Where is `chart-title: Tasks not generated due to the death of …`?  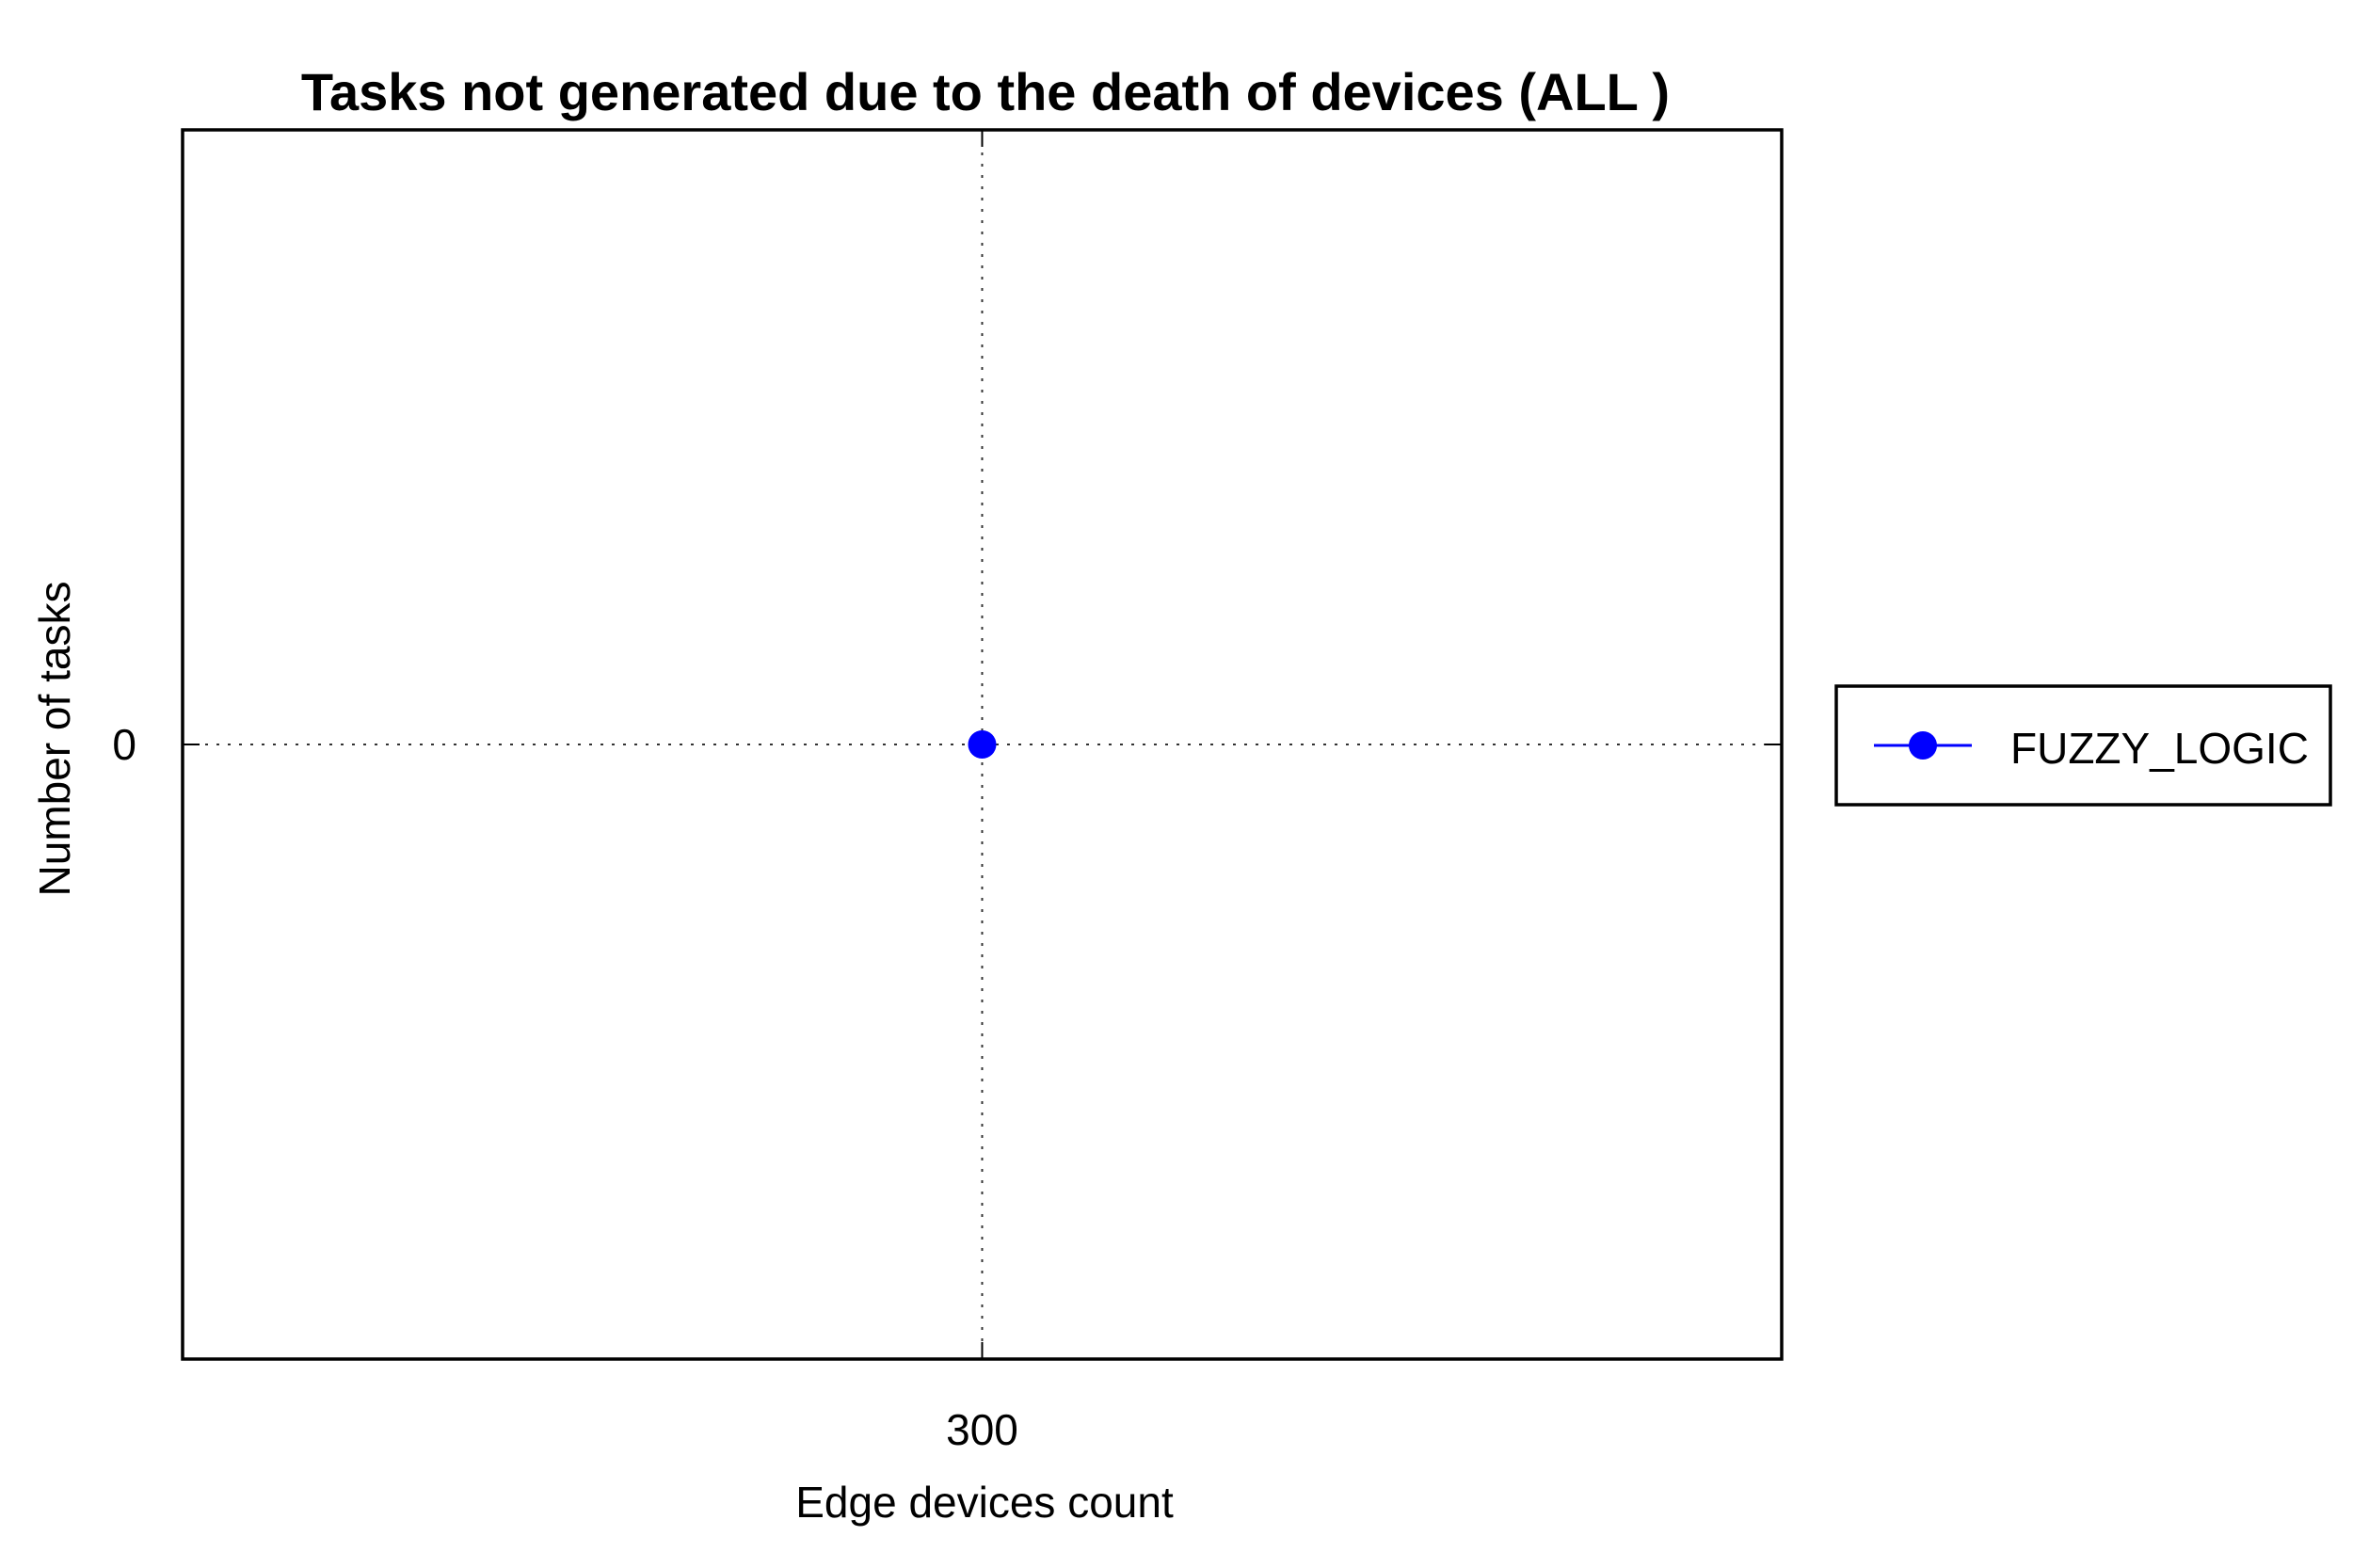 chart-title: Tasks not generated due to the death of … is located at coordinates (986, 91).